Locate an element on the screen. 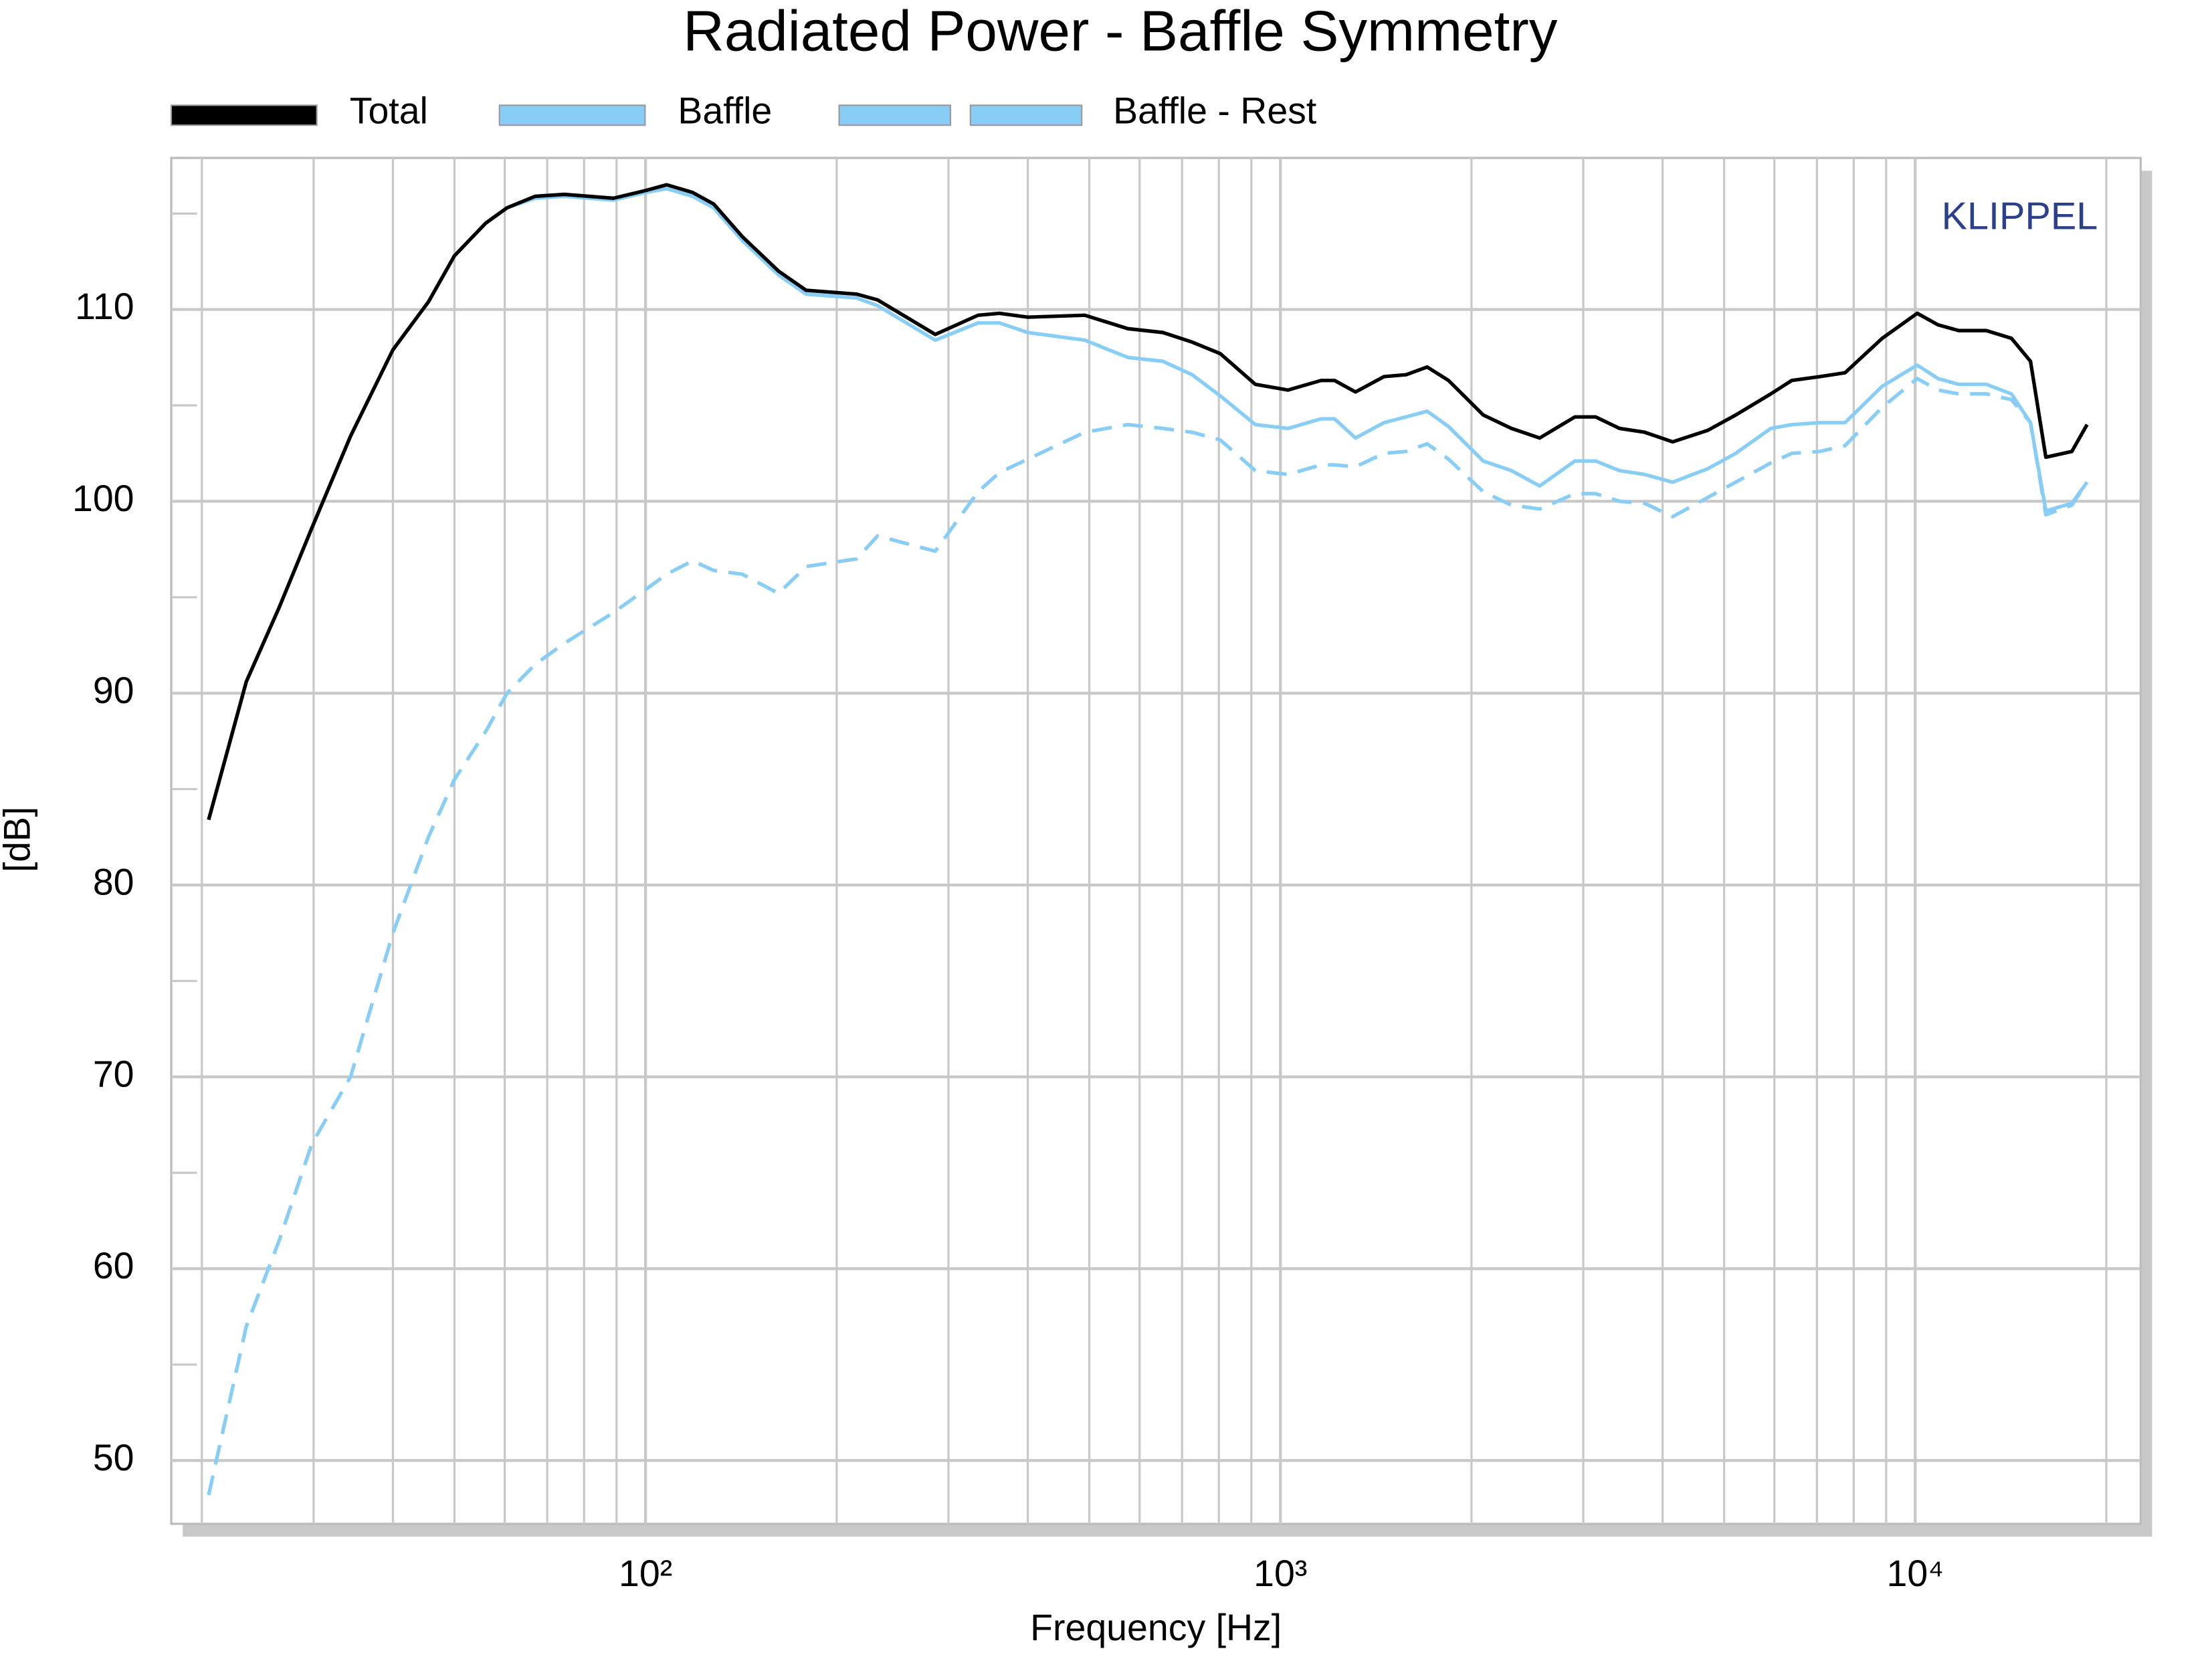  legend-label: Baffle is located at coordinates (725, 111).